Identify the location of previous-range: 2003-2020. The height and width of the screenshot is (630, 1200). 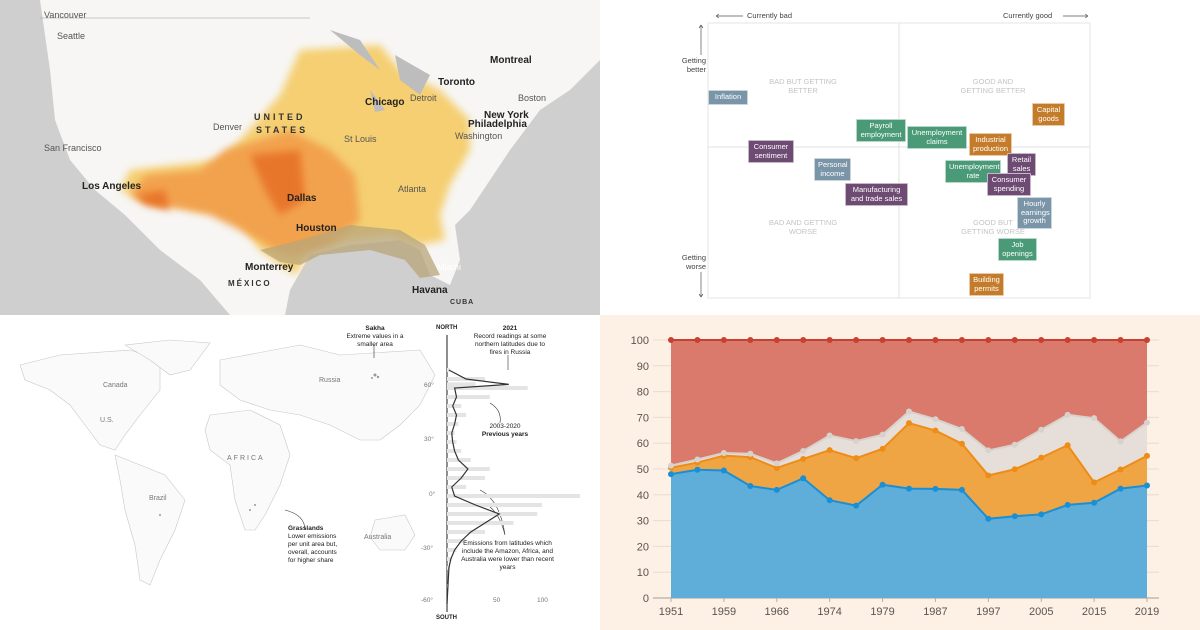
(505, 426).